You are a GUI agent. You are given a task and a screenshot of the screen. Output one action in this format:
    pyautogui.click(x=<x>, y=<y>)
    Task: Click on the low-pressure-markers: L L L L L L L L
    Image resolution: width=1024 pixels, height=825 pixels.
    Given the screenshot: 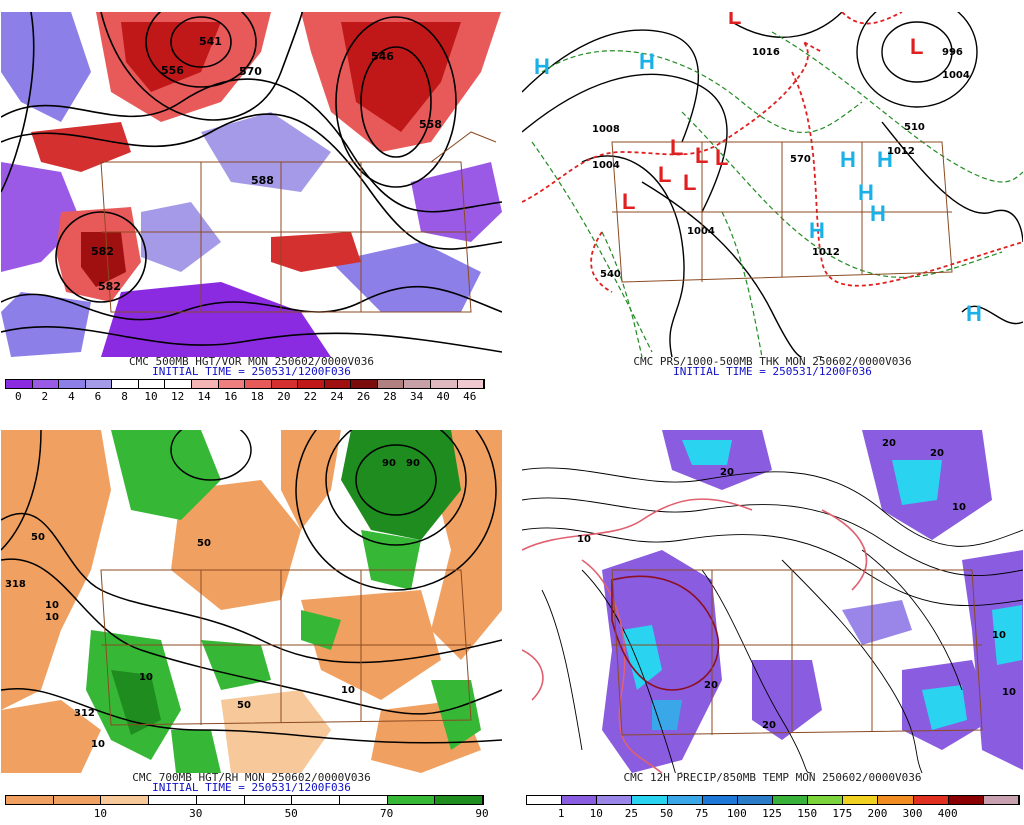 What is the action you would take?
    pyautogui.click(x=772, y=113)
    